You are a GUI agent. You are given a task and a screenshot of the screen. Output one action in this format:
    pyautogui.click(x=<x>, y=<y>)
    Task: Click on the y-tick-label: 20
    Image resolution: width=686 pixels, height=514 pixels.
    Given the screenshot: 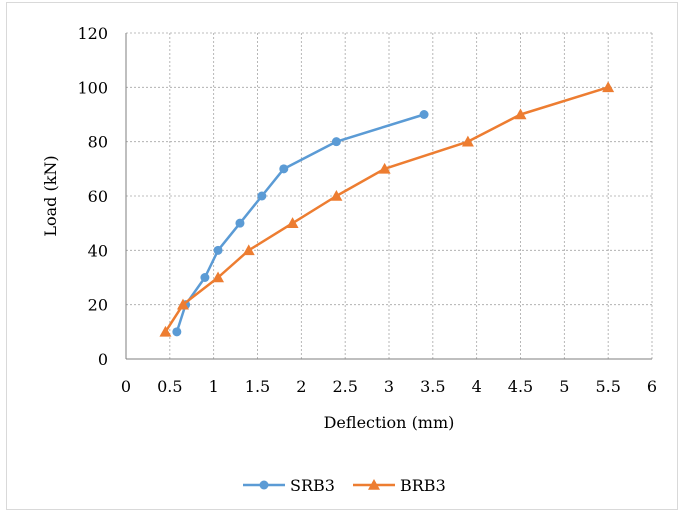 What is the action you would take?
    pyautogui.click(x=98, y=305)
    